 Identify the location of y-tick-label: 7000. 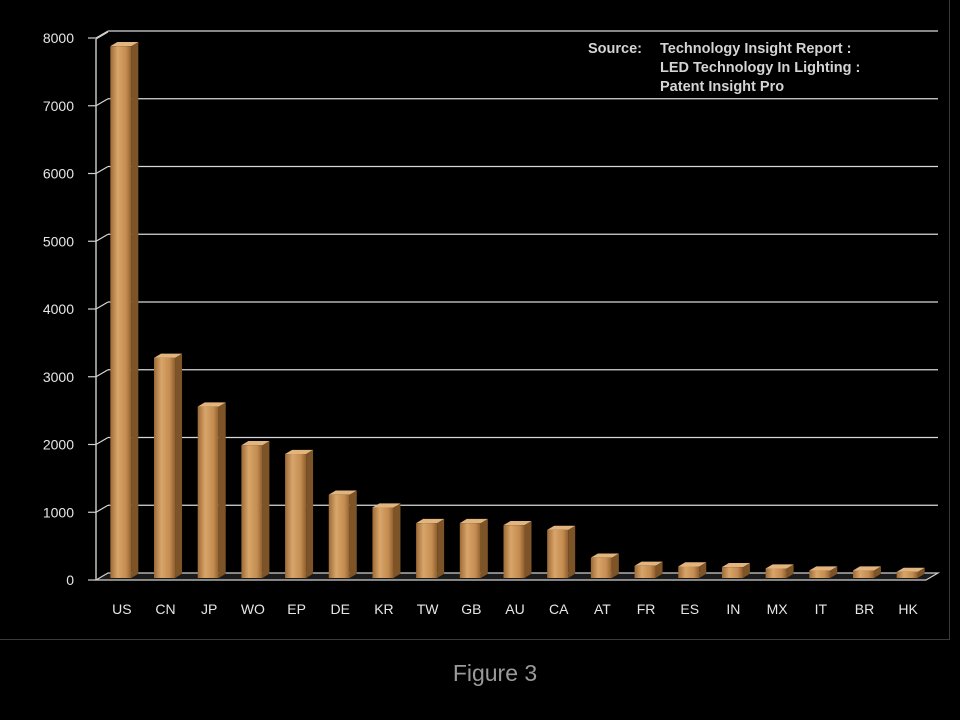
(58, 106).